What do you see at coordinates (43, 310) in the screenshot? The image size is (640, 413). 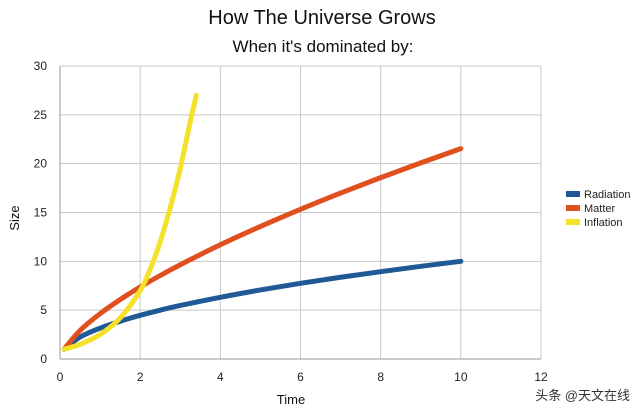 I see `y-tick-label: 5` at bounding box center [43, 310].